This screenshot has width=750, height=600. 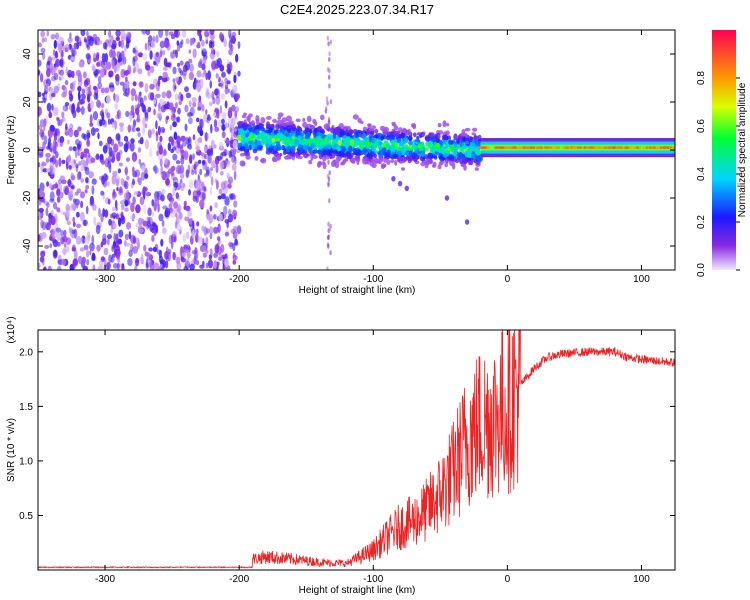 I want to click on heatmap-y-axis-label: Frequency (Hz), so click(x=11, y=150).